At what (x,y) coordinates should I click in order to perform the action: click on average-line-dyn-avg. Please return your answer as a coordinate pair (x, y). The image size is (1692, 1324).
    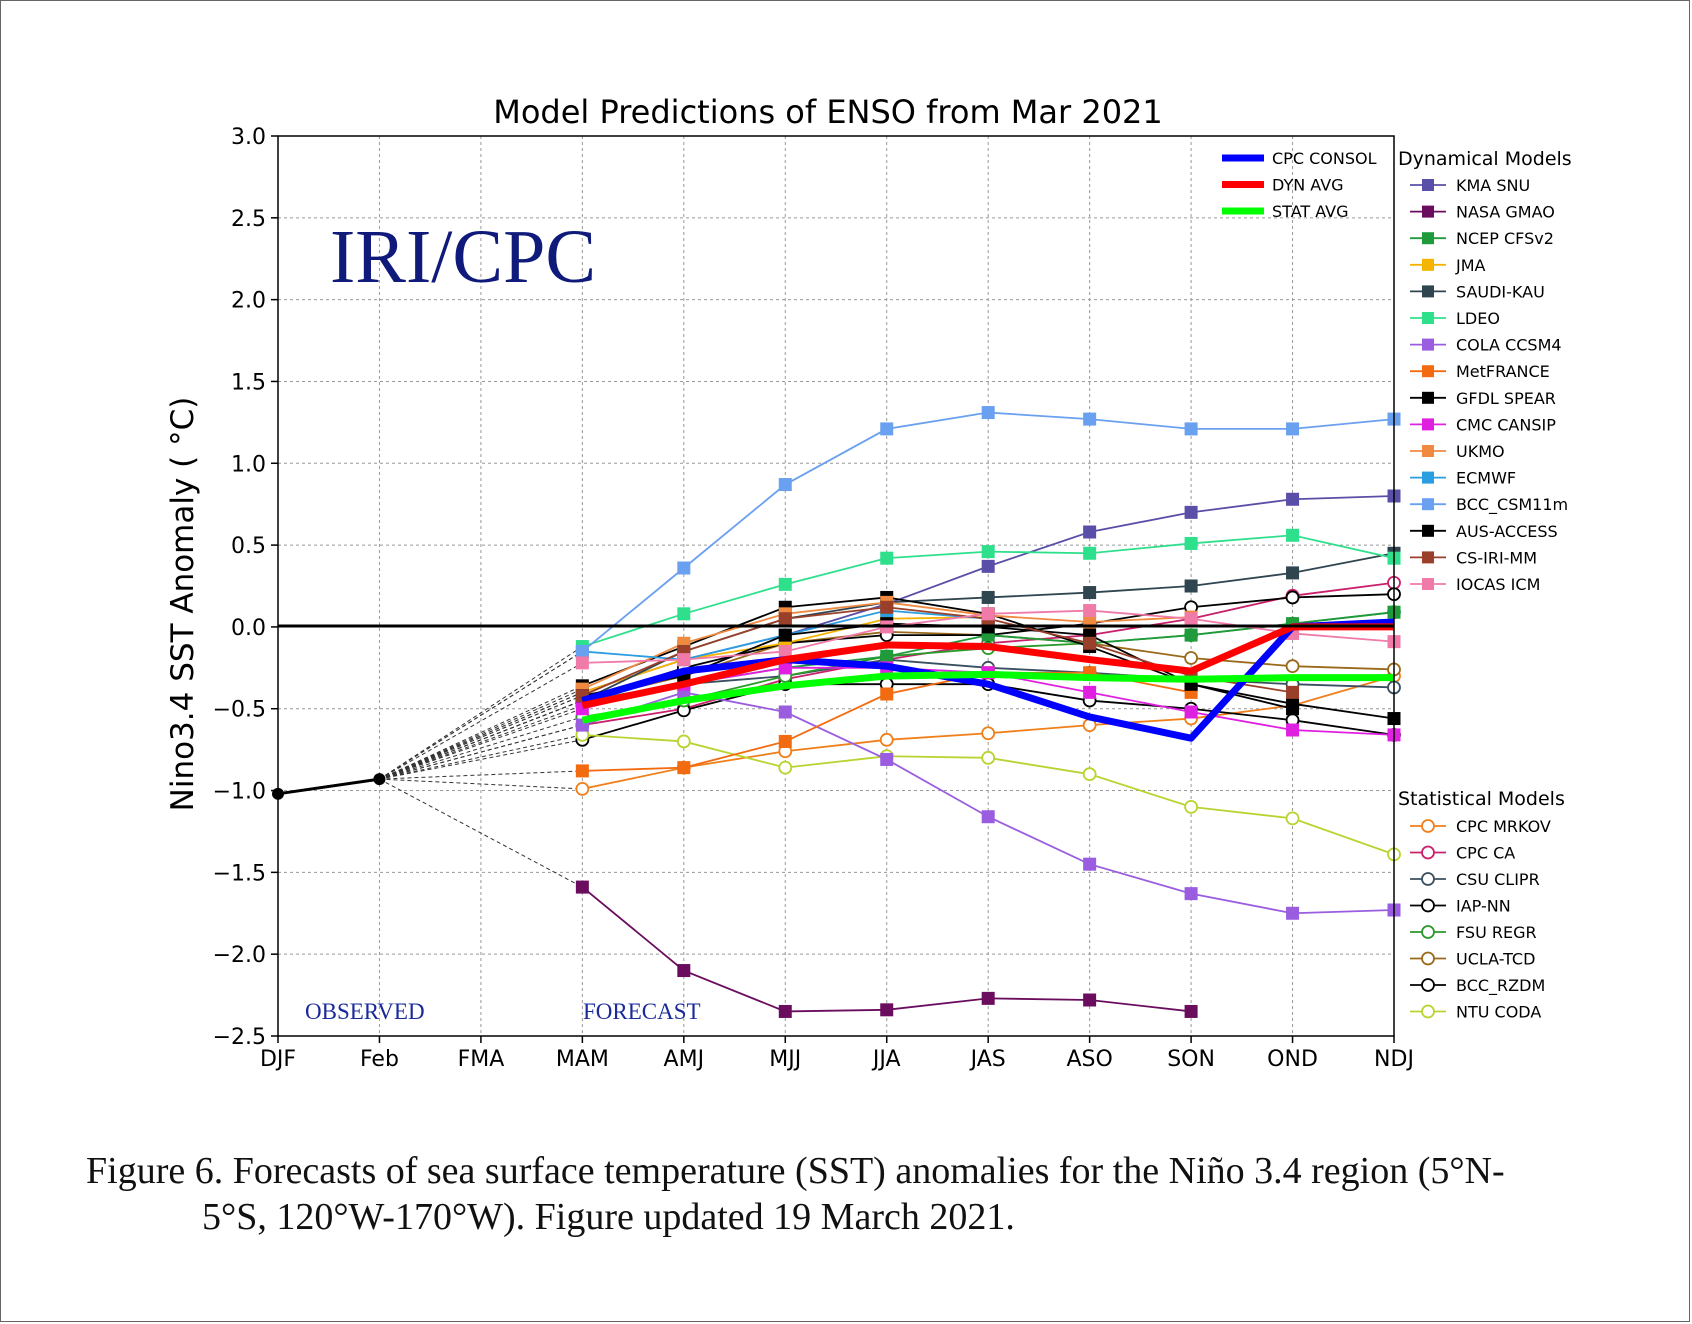
    Looking at the image, I should click on (987, 666).